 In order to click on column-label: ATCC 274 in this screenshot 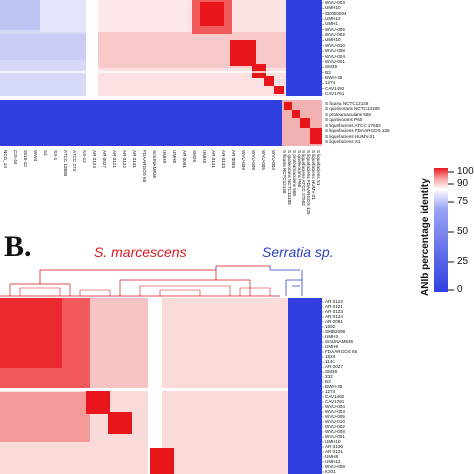, I will do `click(75, 161)`.